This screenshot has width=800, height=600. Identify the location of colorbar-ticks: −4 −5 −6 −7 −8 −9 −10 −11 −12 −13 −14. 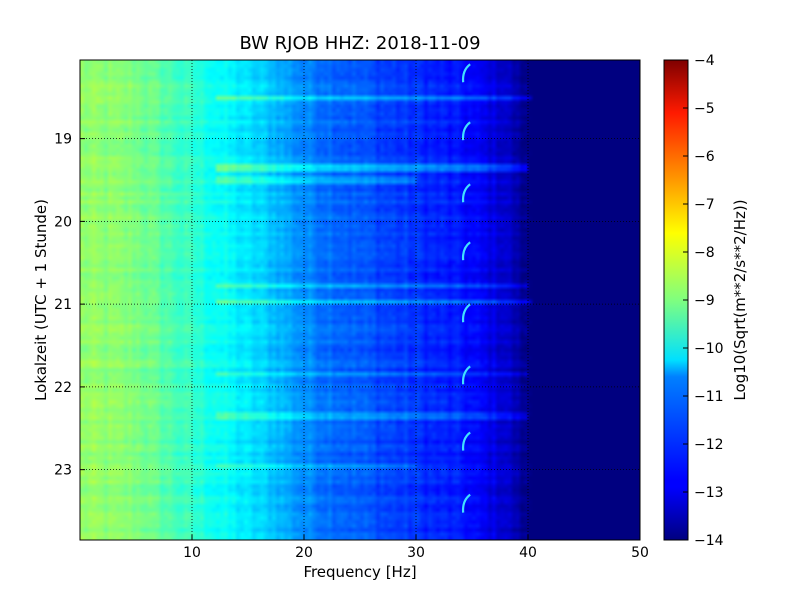
(703, 301).